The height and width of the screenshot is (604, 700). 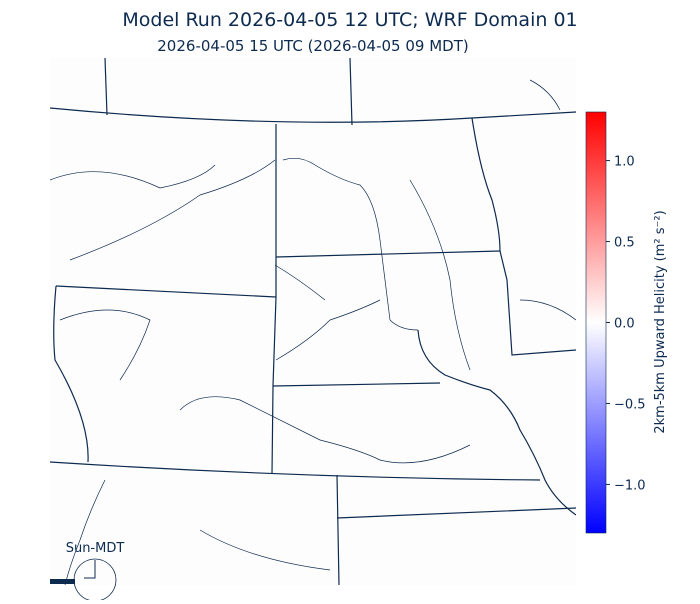 I want to click on colorbar-label: 2km-5km Upward Helicity (m² s⁻²), so click(x=660, y=321).